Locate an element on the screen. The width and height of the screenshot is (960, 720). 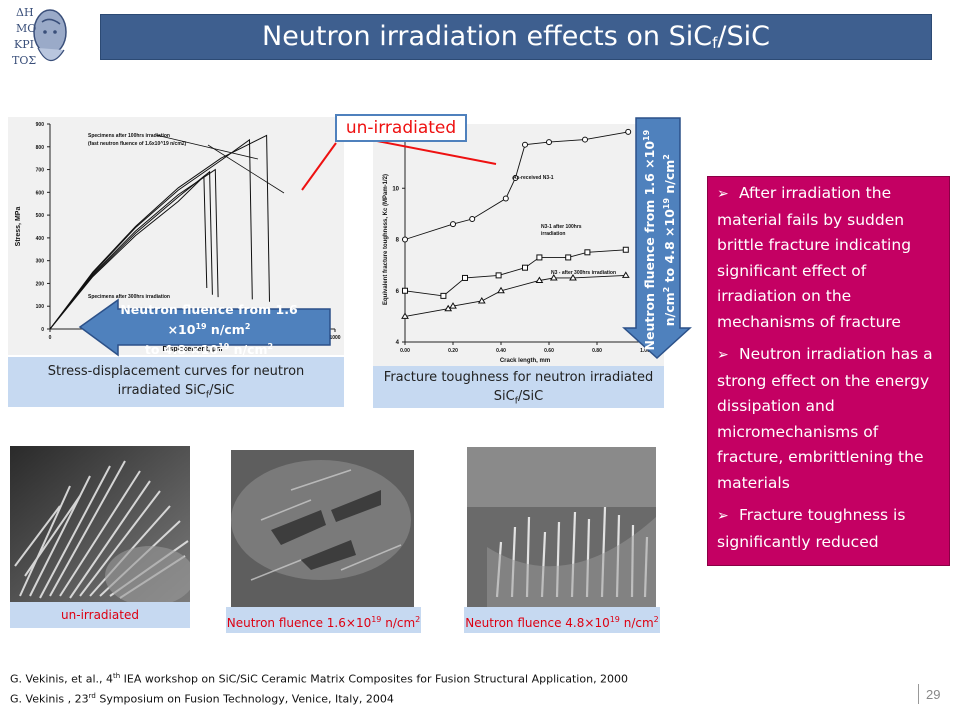
series-label-100hrs: N3-1 after 100hrs is located at coordinates (561, 227).